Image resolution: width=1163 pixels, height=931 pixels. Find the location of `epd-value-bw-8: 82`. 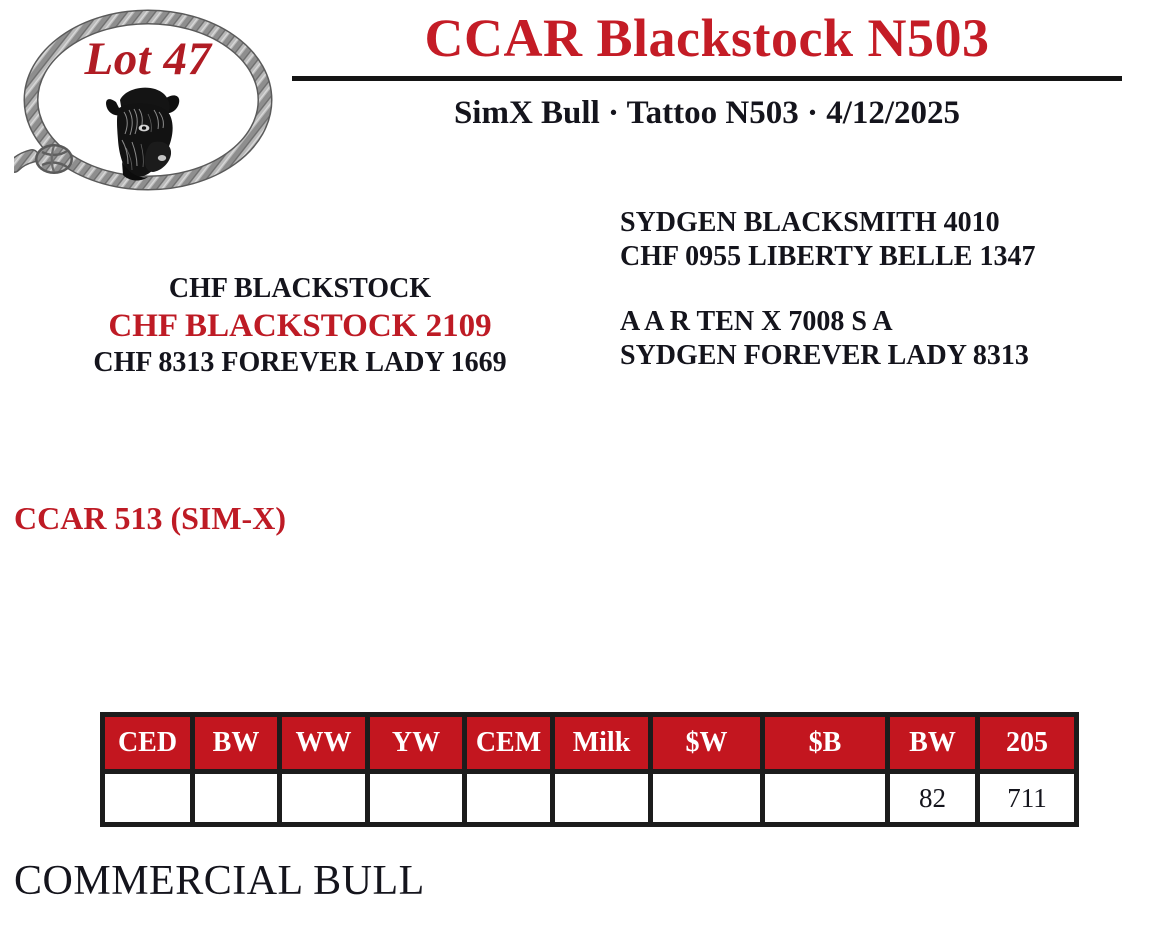

epd-value-bw-8: 82 is located at coordinates (932, 798).